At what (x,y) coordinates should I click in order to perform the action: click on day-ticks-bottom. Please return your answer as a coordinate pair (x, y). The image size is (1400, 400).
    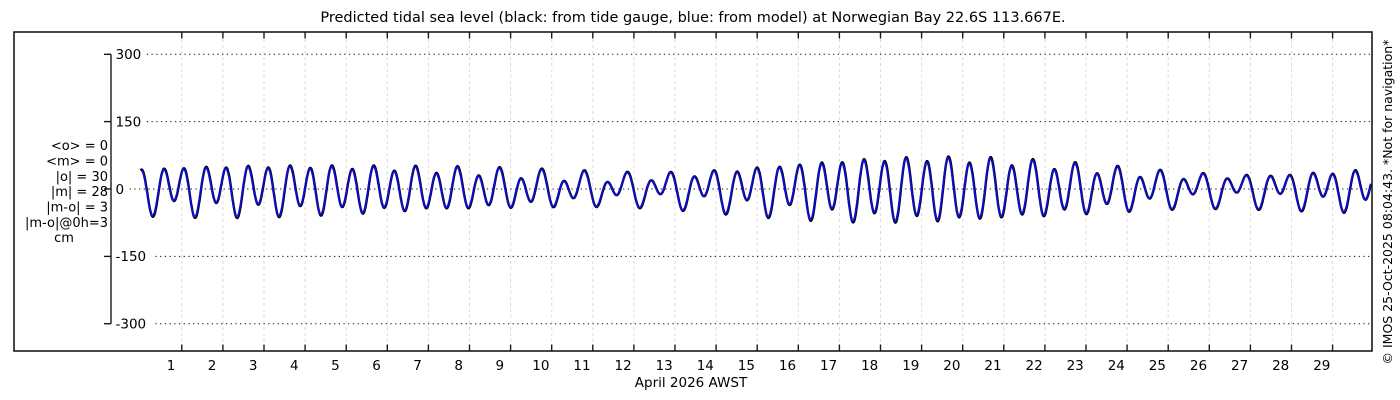
    Looking at the image, I should click on (757, 347).